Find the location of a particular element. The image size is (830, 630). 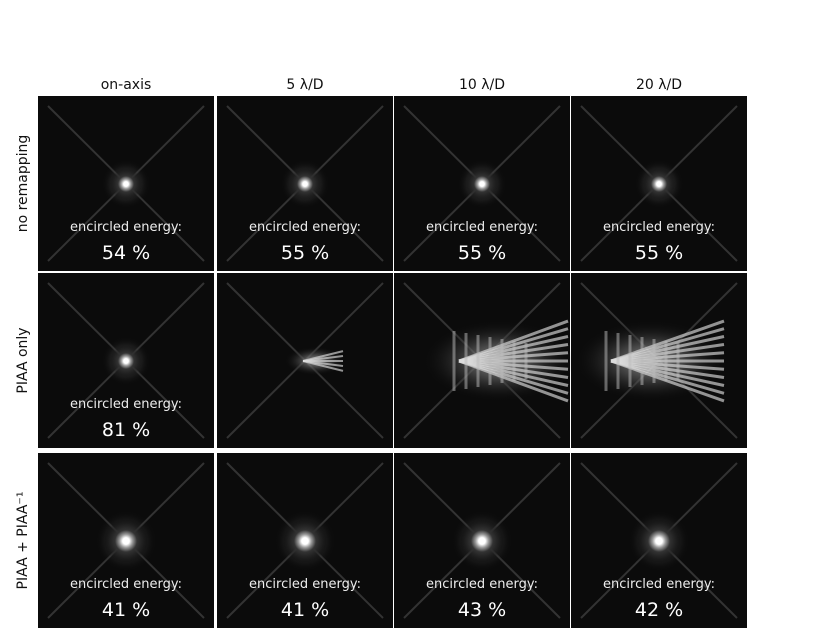

psf-panel: encircled energy: 54 % is located at coordinates (126, 183).